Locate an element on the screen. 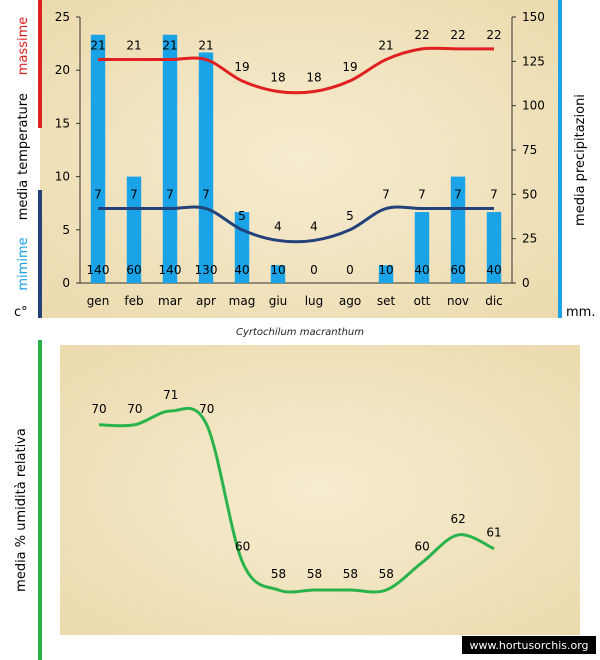  right-tick-label: 50 is located at coordinates (529, 194).